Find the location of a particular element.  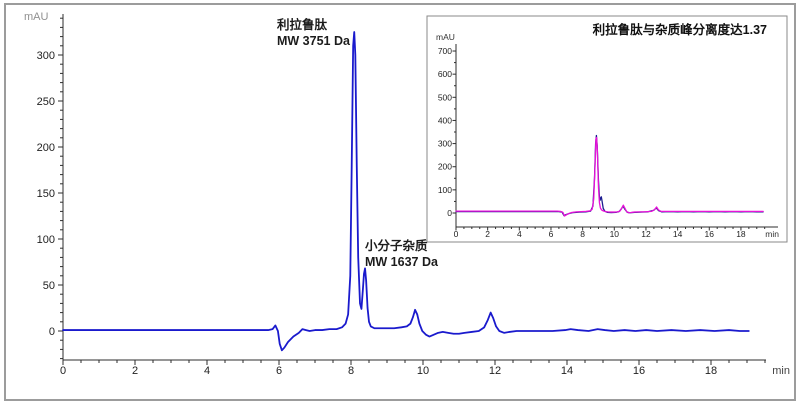

main-x-tick-label: 18 is located at coordinates (711, 371).